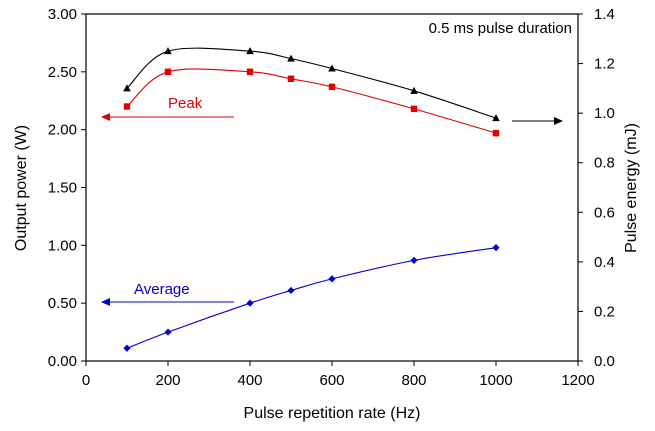 Image resolution: width=655 pixels, height=431 pixels. What do you see at coordinates (62, 14) in the screenshot?
I see `y-left-tick-label: 3.00` at bounding box center [62, 14].